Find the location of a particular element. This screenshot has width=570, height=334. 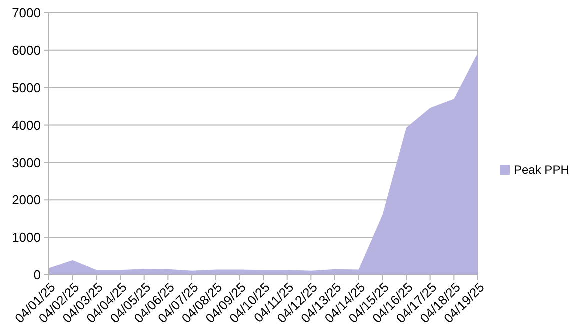

y-tick-label: 0 is located at coordinates (37, 275).